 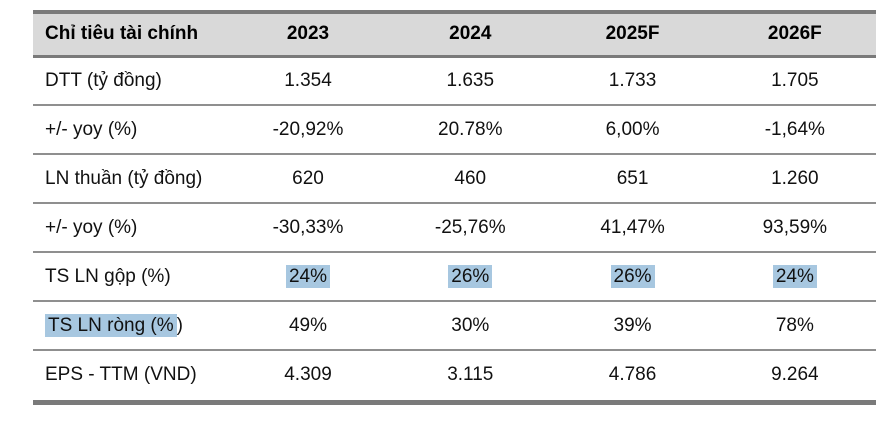 I want to click on table-row-dtt-yoy: +/- yoy (%) -20,92% 20.78% 6,00% -1,64%, so click(x=454, y=130).